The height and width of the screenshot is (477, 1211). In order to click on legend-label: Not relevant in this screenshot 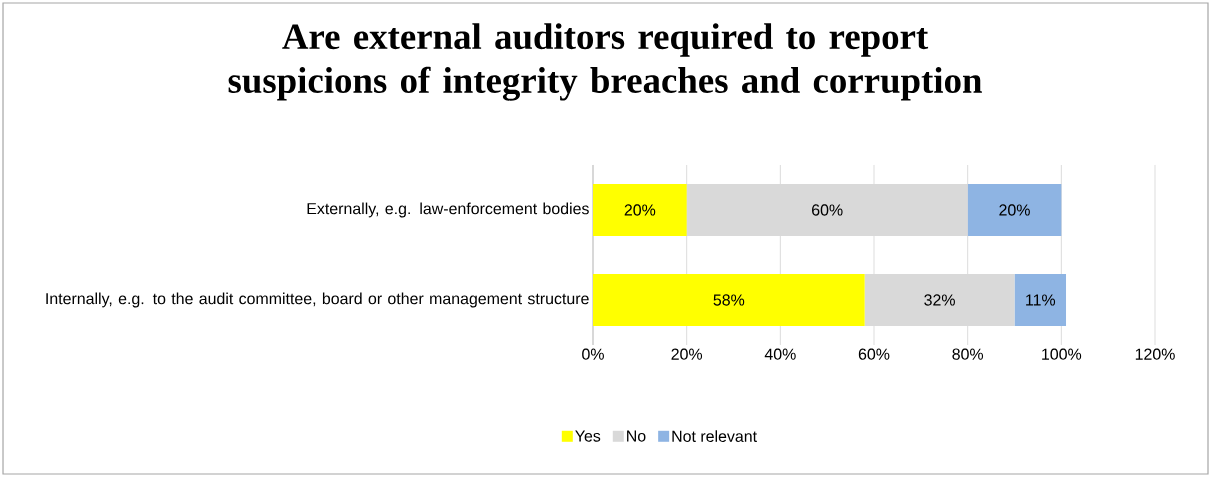, I will do `click(714, 436)`.